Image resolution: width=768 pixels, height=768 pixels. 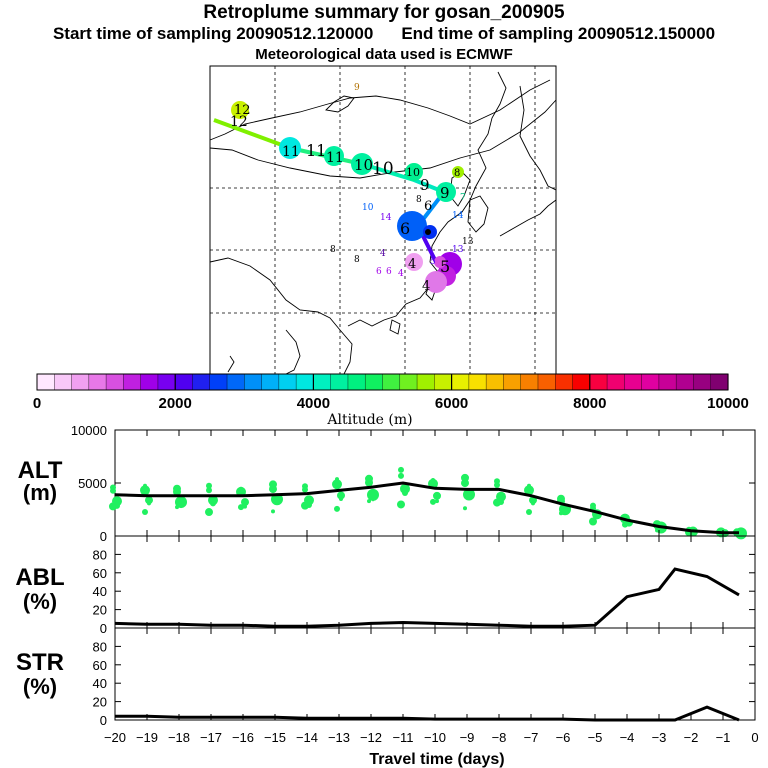 What do you see at coordinates (175, 403) in the screenshot?
I see `colorbar-tick-label: 2000` at bounding box center [175, 403].